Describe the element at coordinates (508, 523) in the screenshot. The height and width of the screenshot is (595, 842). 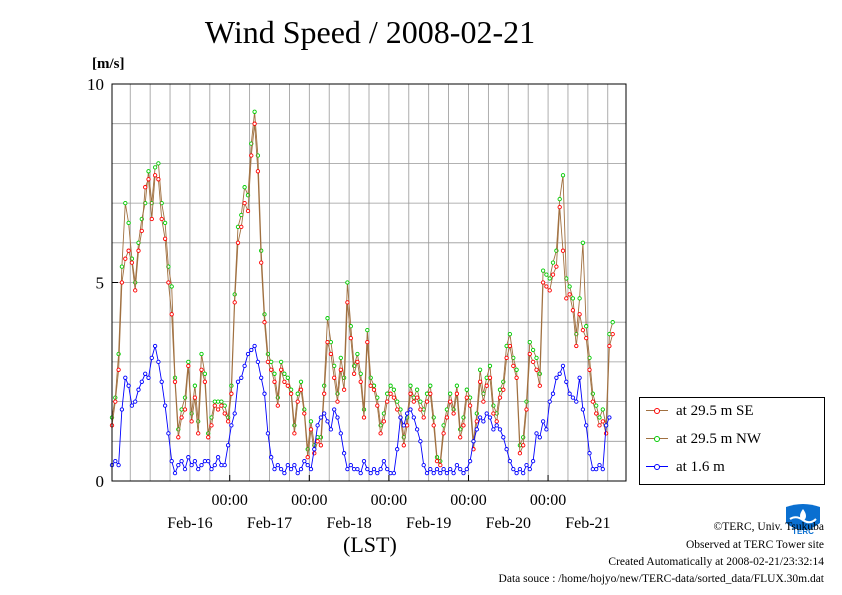
I see `date-label: Feb-20` at that location.